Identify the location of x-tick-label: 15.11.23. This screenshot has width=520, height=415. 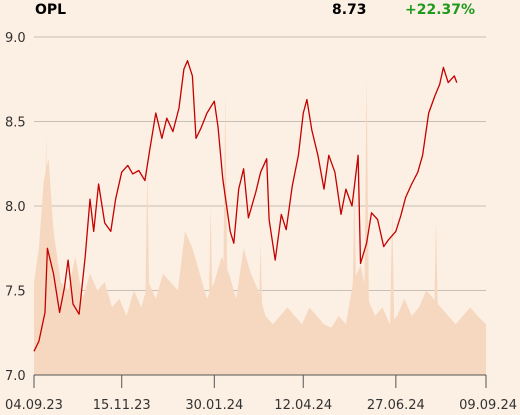
(122, 405).